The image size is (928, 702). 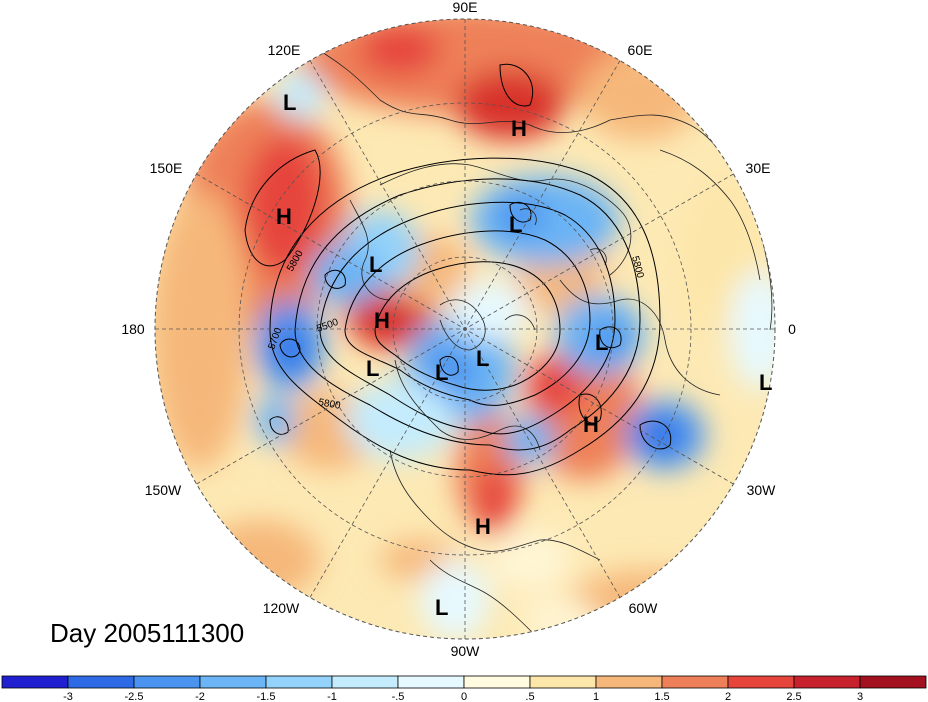 What do you see at coordinates (466, 651) in the screenshot?
I see `lon-label-90w: 90W` at bounding box center [466, 651].